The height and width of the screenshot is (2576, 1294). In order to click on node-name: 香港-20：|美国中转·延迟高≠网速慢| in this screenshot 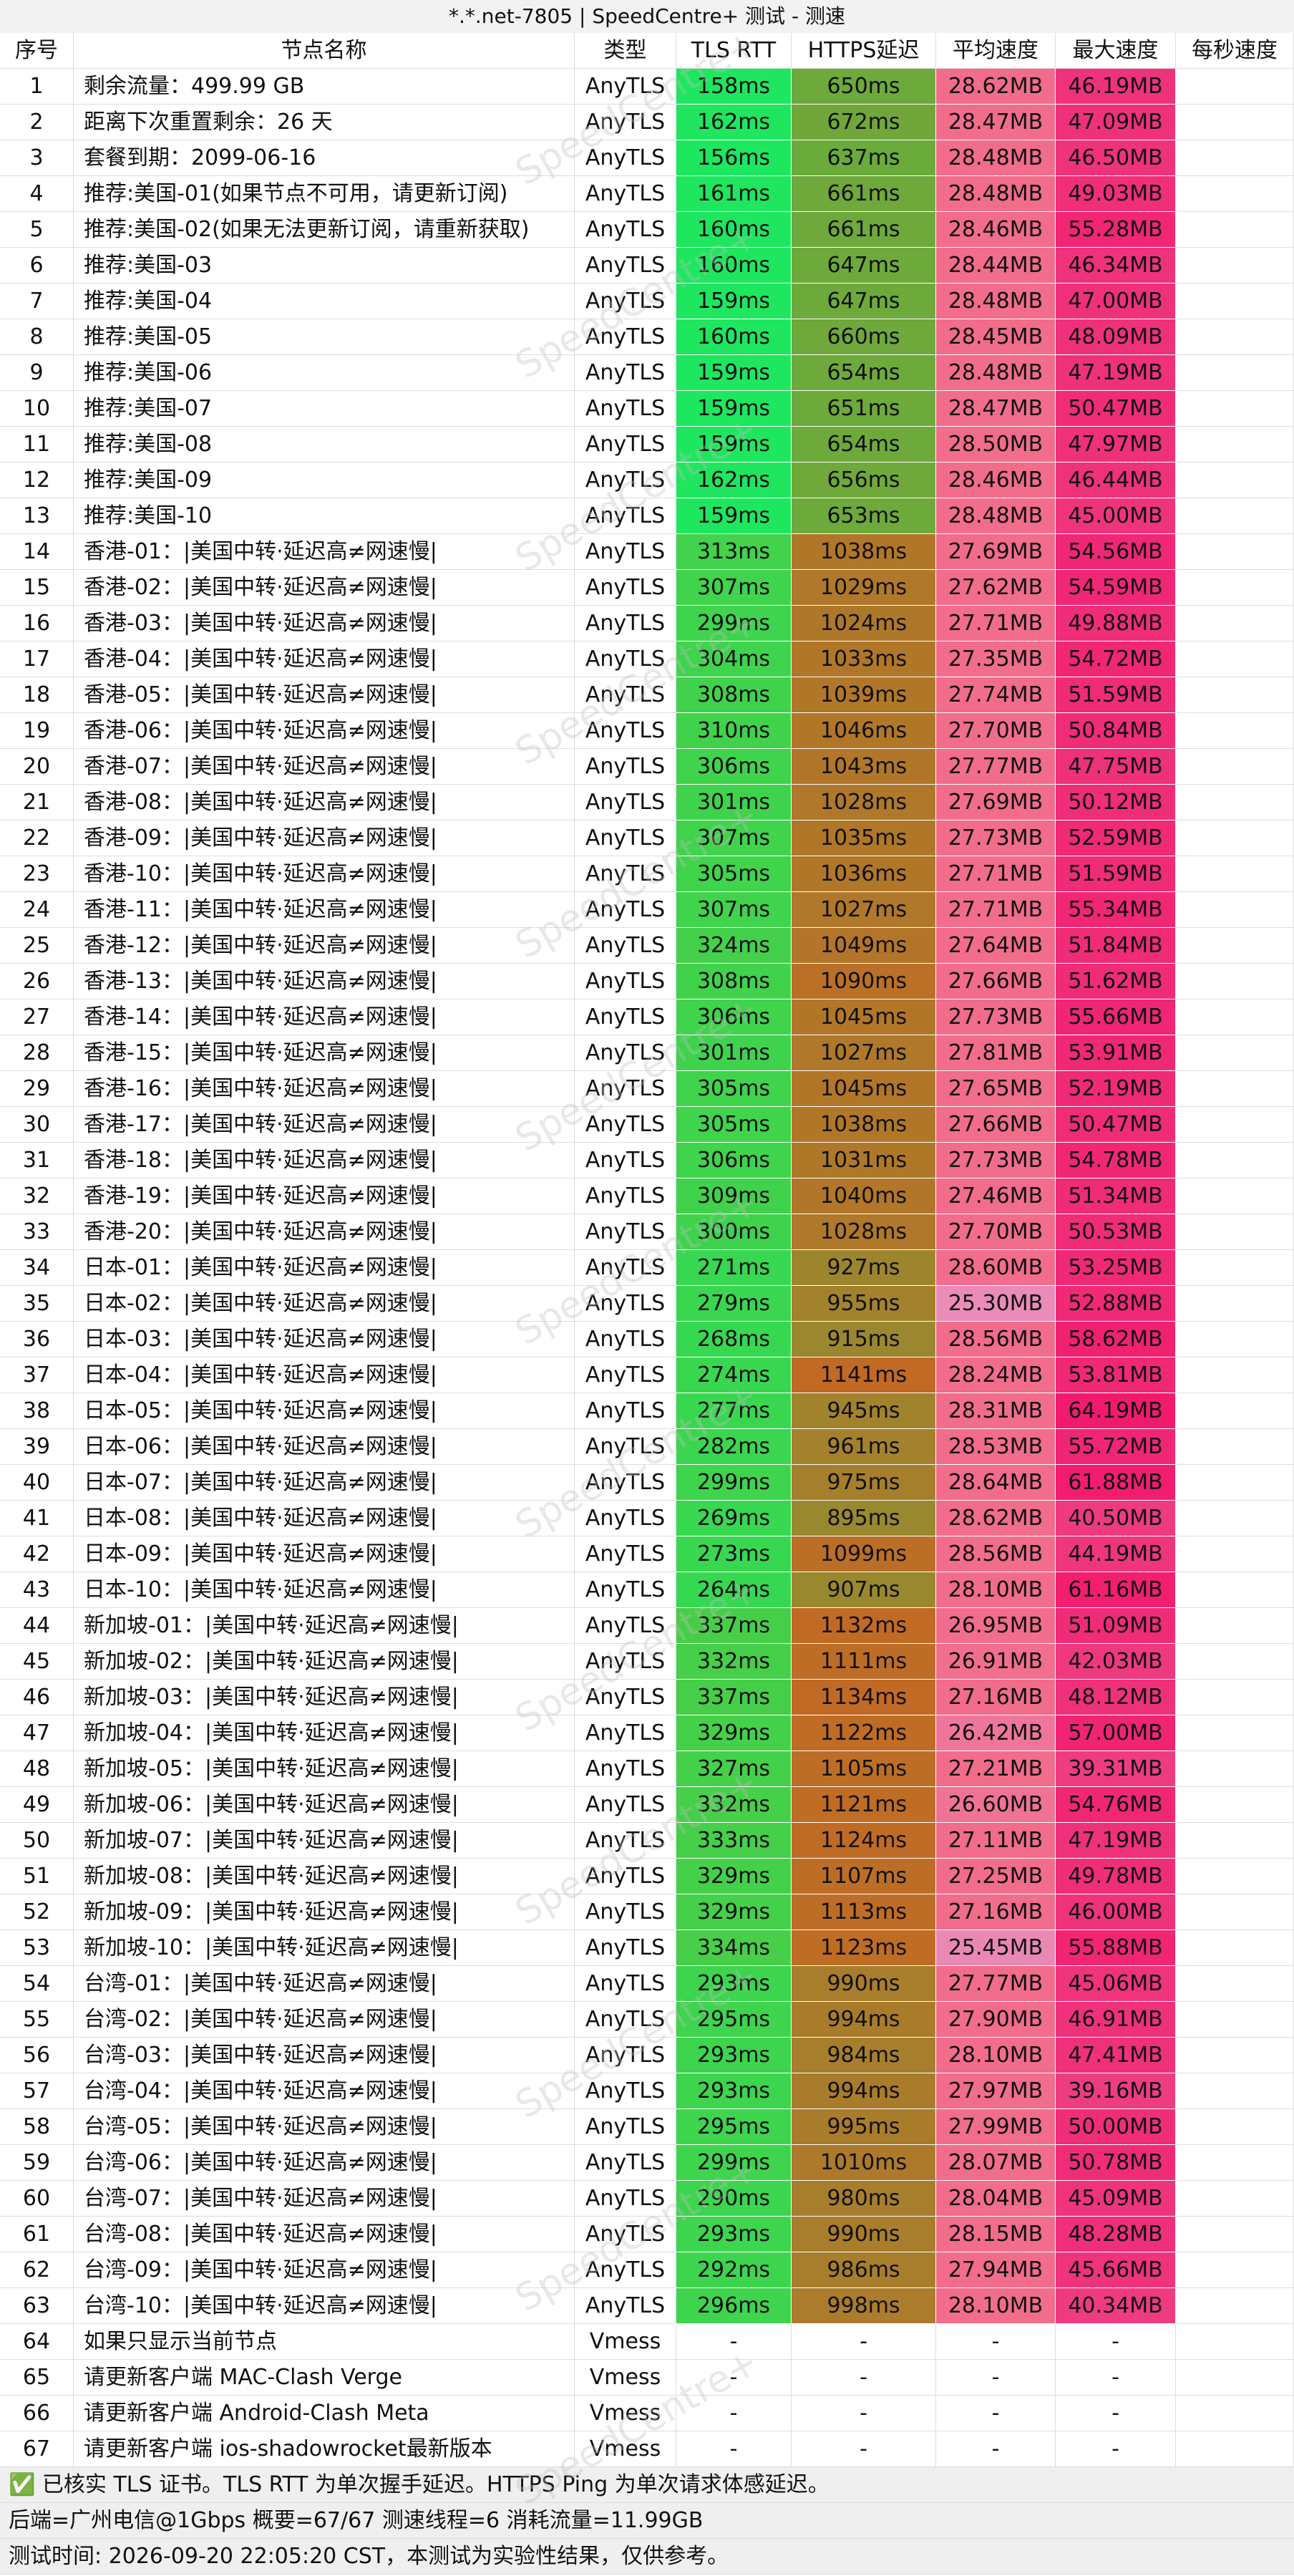, I will do `click(324, 1232)`.